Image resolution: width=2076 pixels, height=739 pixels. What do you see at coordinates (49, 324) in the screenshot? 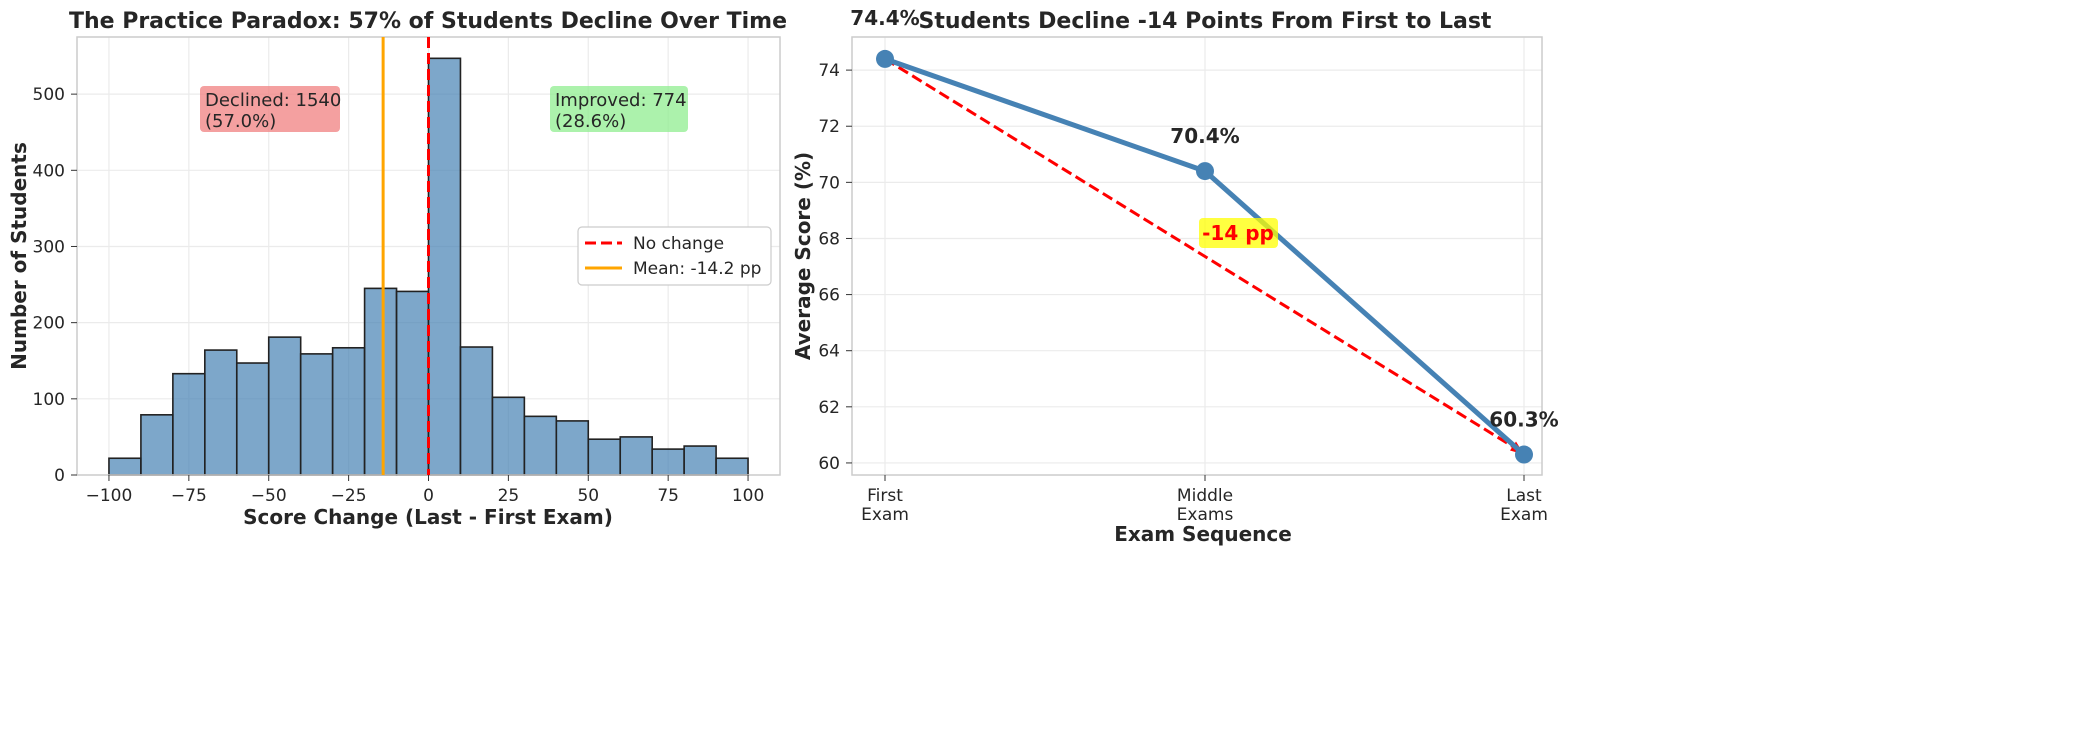
I see `y-tick-label: 200` at bounding box center [49, 324].